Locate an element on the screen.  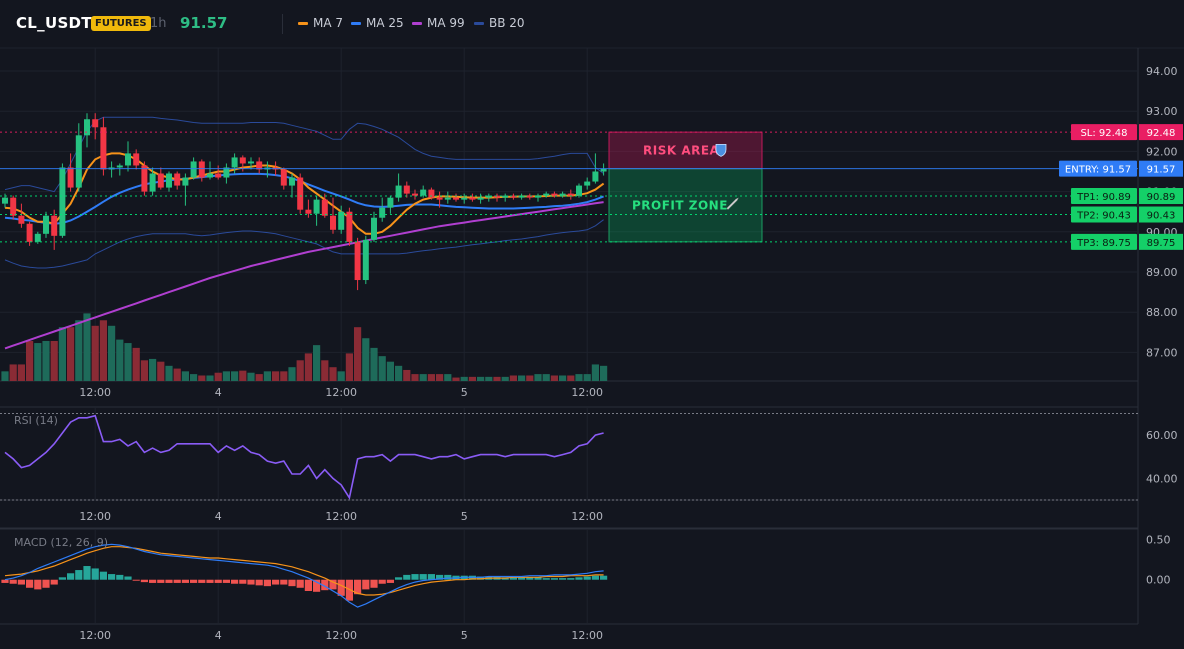
legend-ma7-label: MA 7 is located at coordinates (328, 23).